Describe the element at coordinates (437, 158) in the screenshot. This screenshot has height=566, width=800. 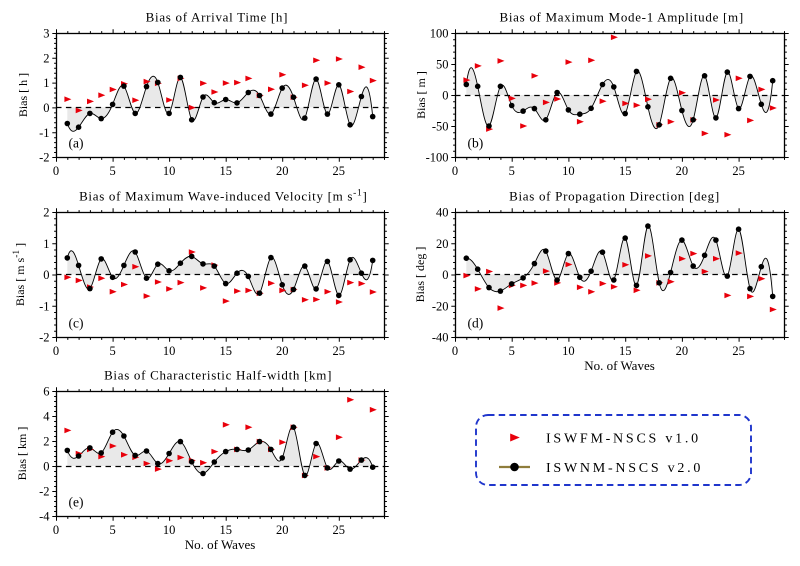
I see `svg-text: -100` at that location.